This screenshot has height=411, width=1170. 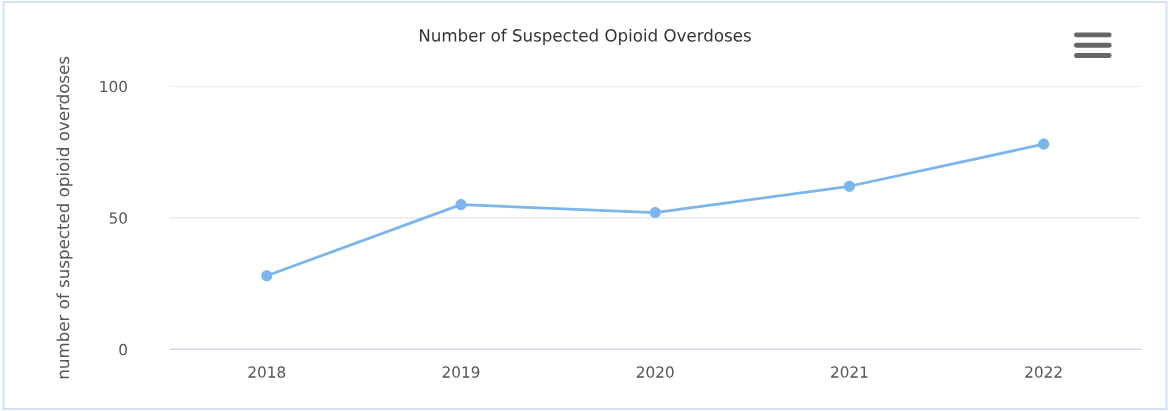 I want to click on y-tick-label: 50, so click(x=118, y=218).